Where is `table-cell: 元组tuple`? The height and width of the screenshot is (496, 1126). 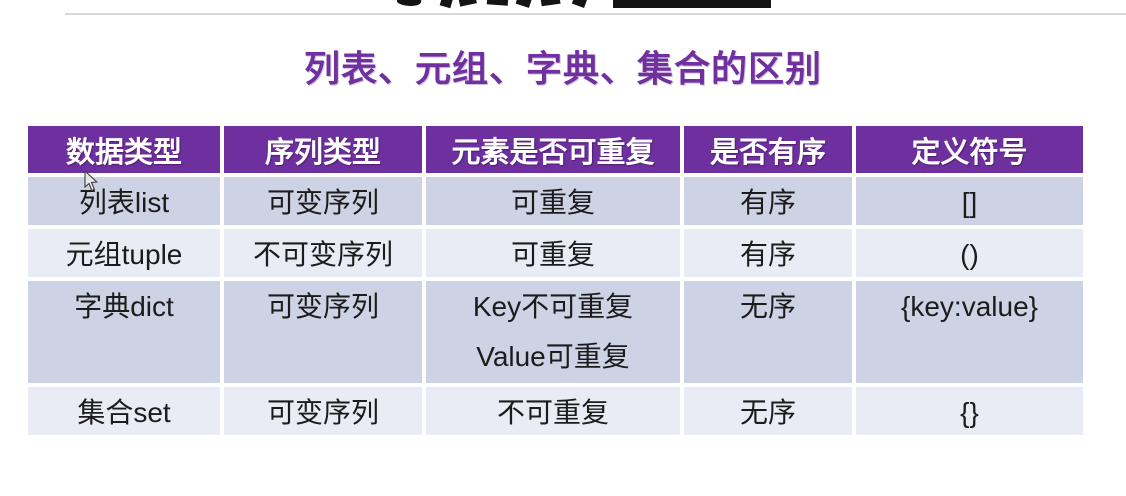
table-cell: 元组tuple is located at coordinates (124, 253).